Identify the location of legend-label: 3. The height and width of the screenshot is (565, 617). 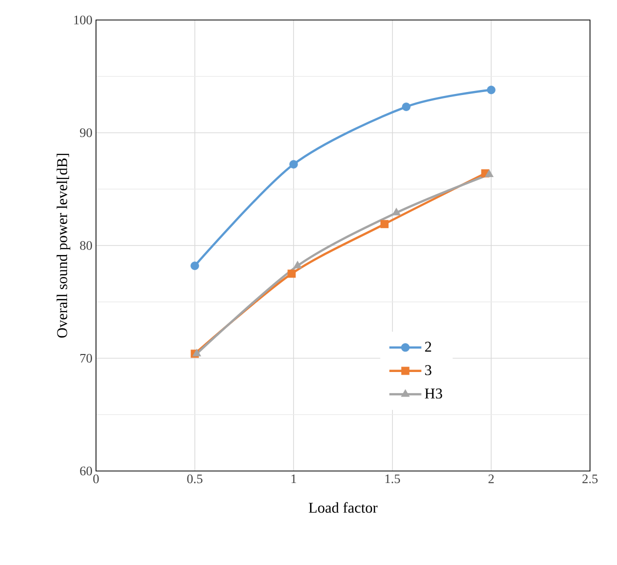
(428, 370).